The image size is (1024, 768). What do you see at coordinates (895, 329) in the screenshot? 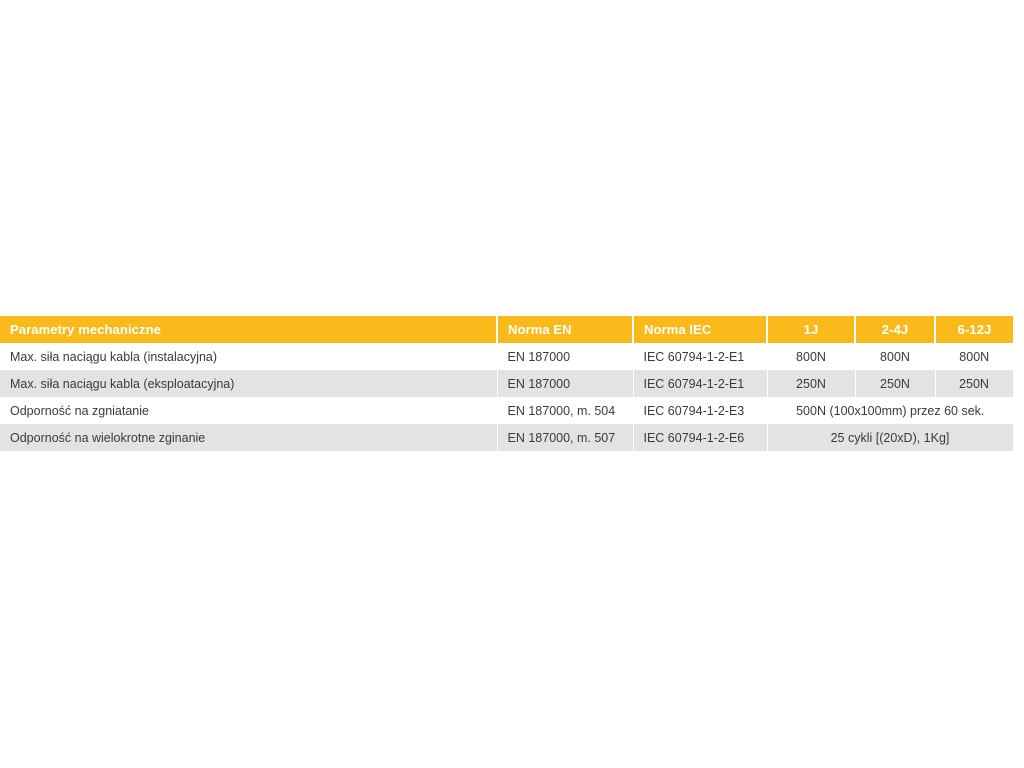
I see `column-header-2-4j: 2-4J` at bounding box center [895, 329].